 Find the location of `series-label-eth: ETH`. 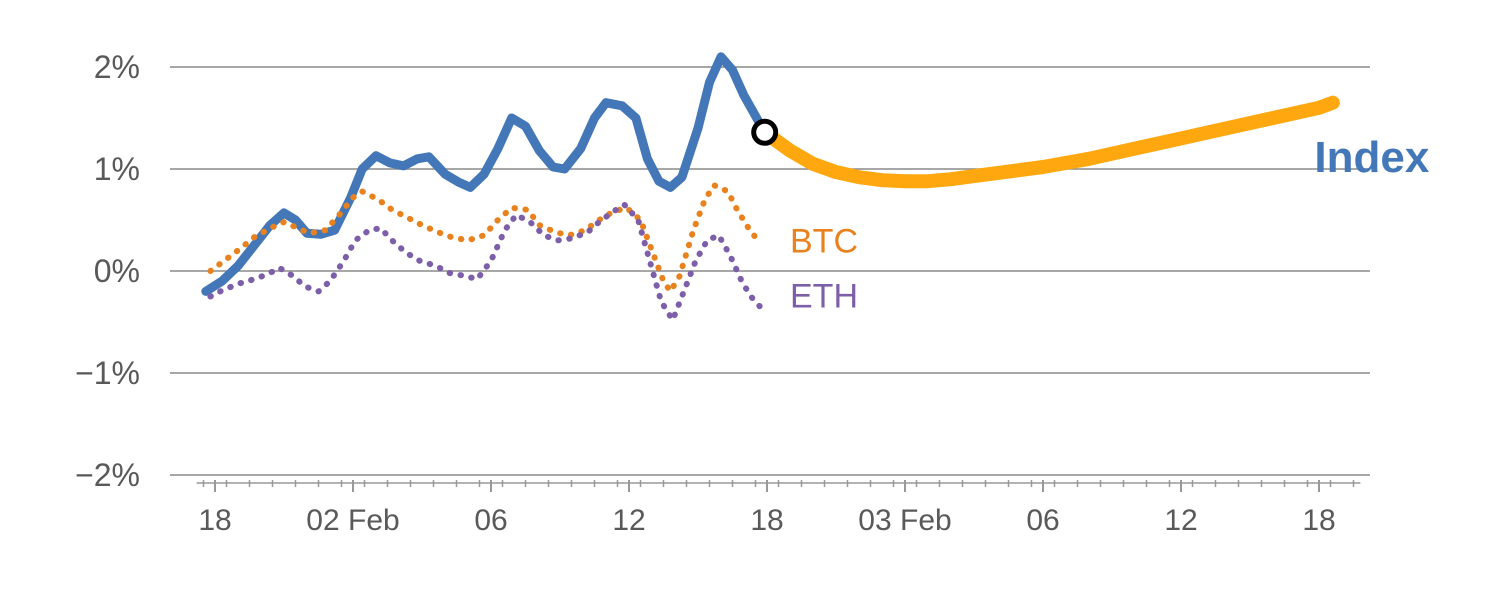

series-label-eth: ETH is located at coordinates (824, 297).